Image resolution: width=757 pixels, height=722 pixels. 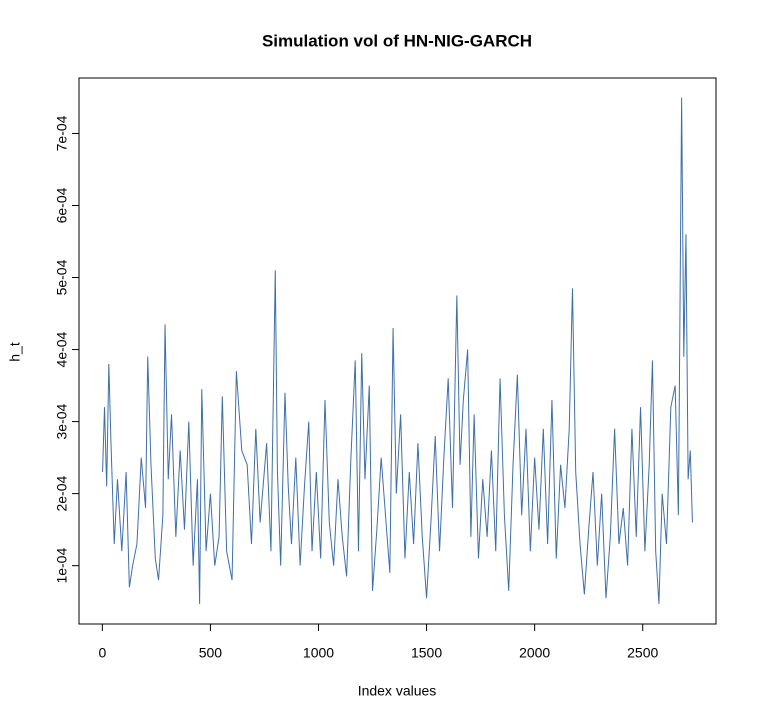 What do you see at coordinates (15, 352) in the screenshot?
I see `y-axis-label: h_t` at bounding box center [15, 352].